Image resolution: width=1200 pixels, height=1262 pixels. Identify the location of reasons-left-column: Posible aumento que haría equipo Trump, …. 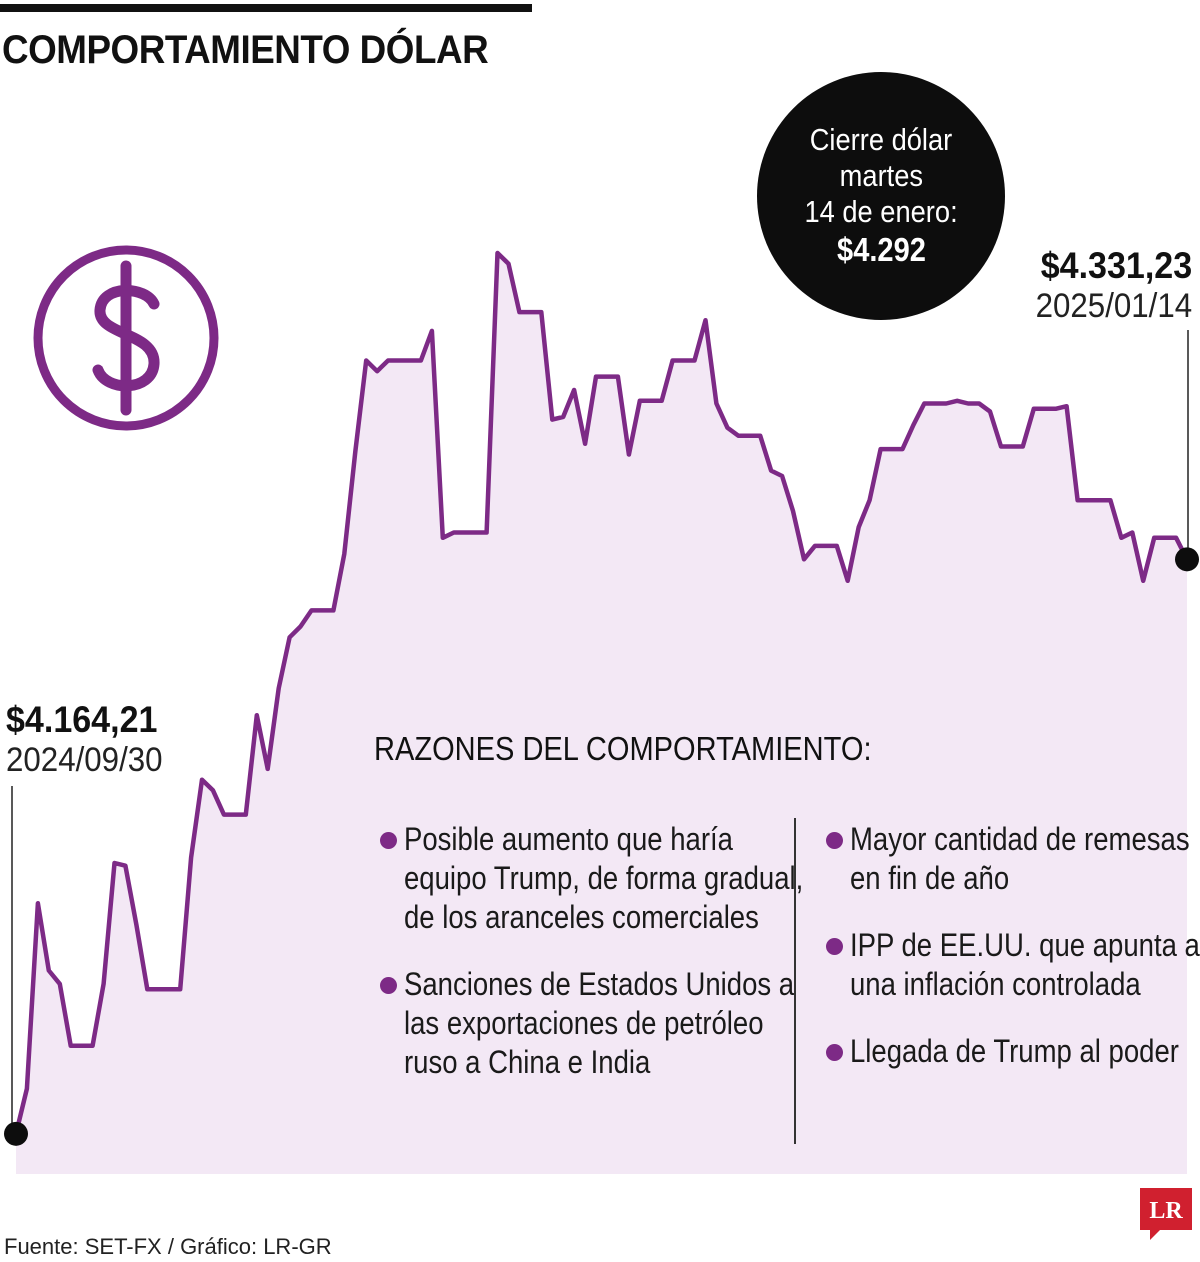
(591, 965).